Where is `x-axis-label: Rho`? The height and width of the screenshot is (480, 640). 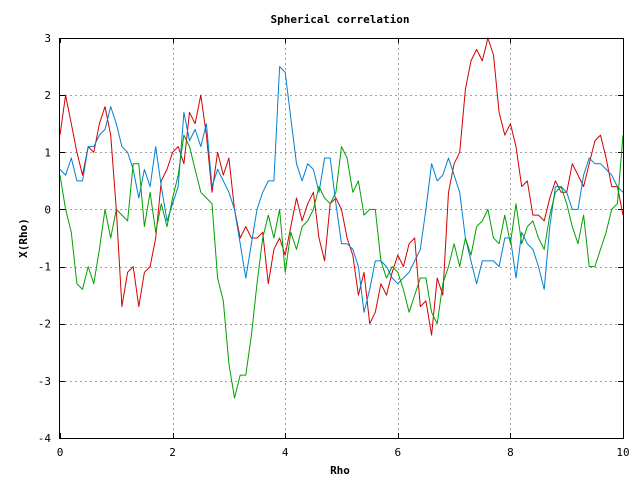 x-axis-label: Rho is located at coordinates (340, 470).